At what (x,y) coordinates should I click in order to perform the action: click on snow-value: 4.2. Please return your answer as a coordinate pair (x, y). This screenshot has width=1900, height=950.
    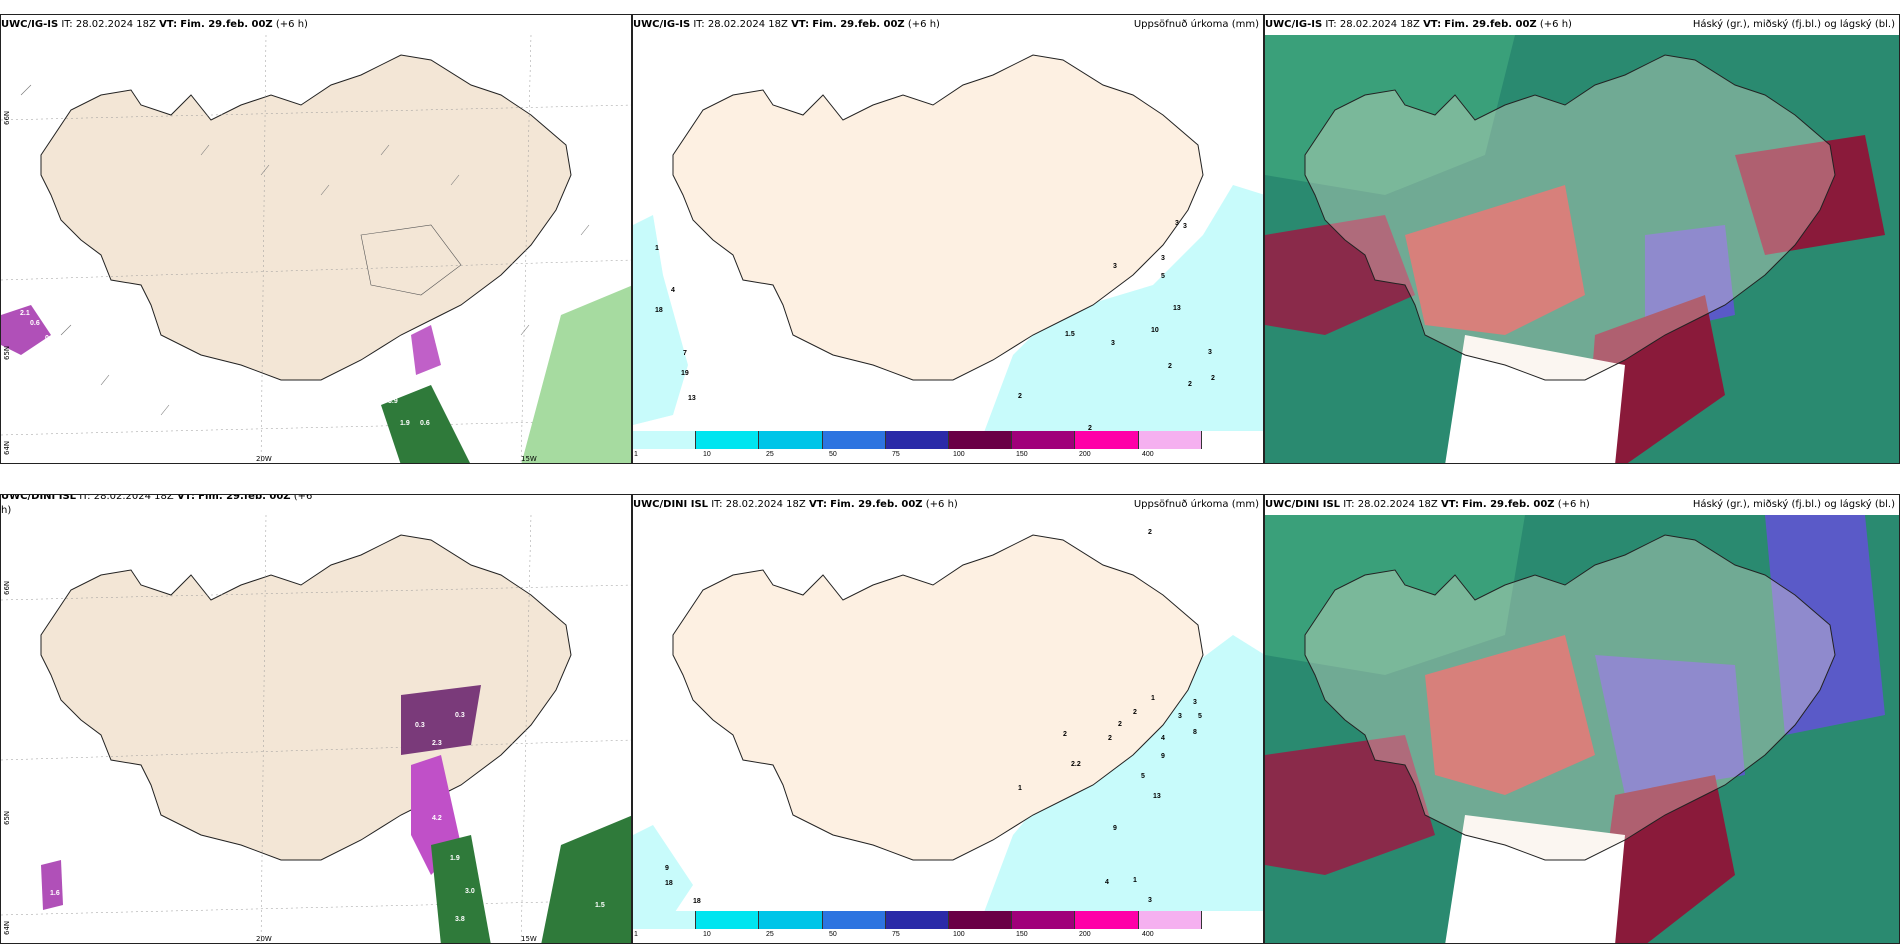
    Looking at the image, I should click on (437, 818).